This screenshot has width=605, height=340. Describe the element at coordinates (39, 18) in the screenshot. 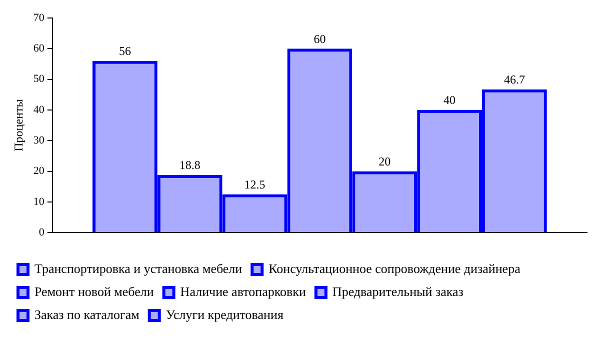

I see `y-tick-label: 70` at that location.